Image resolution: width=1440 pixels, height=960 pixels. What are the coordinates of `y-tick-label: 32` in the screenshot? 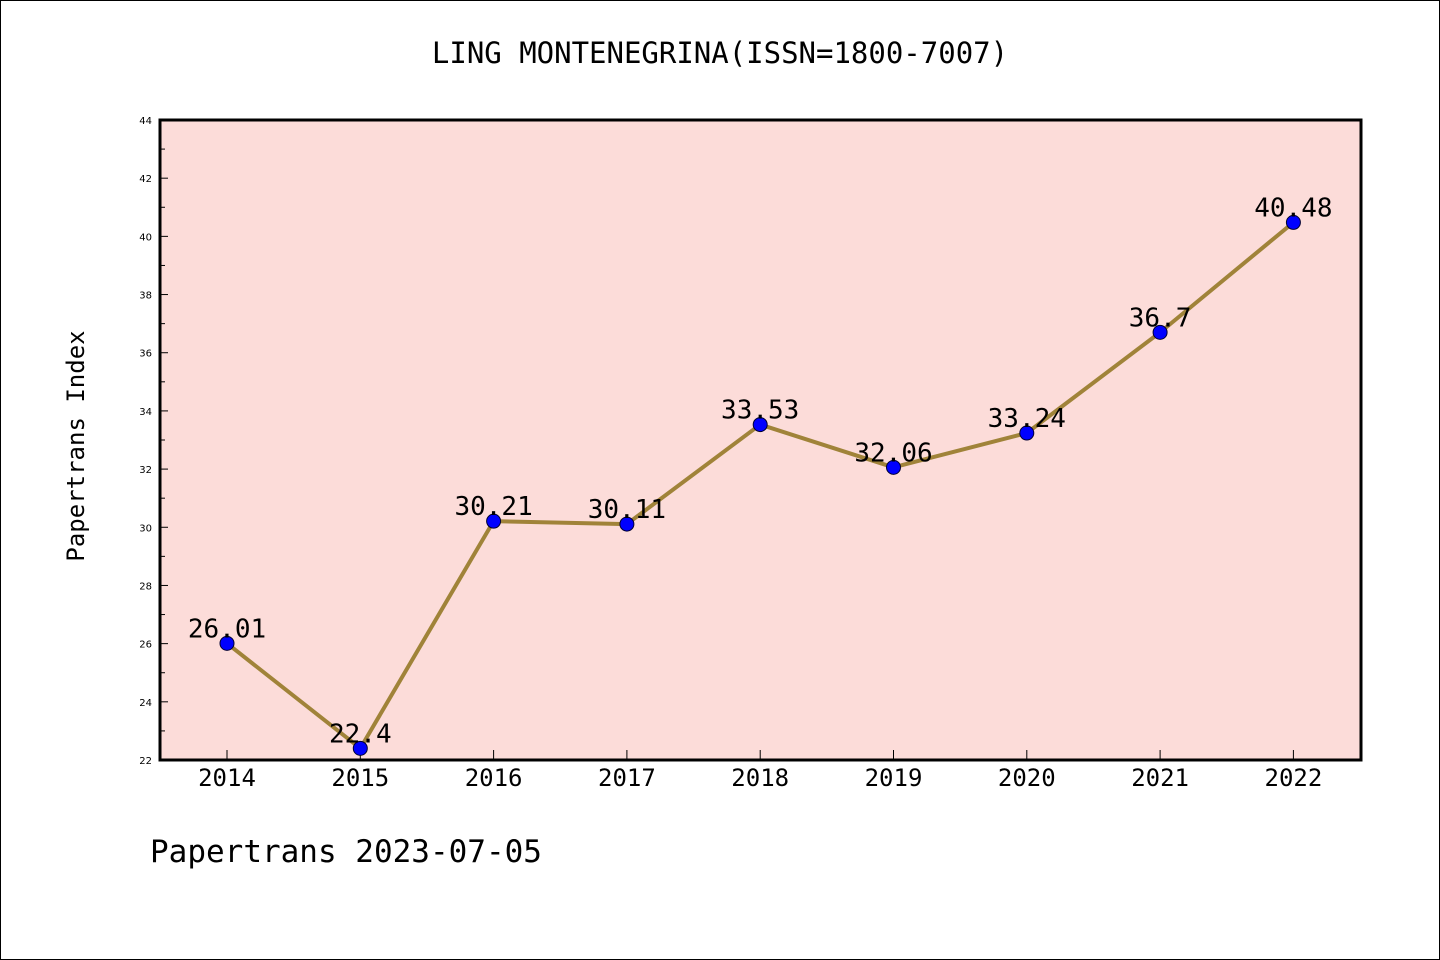 It's located at (145, 470).